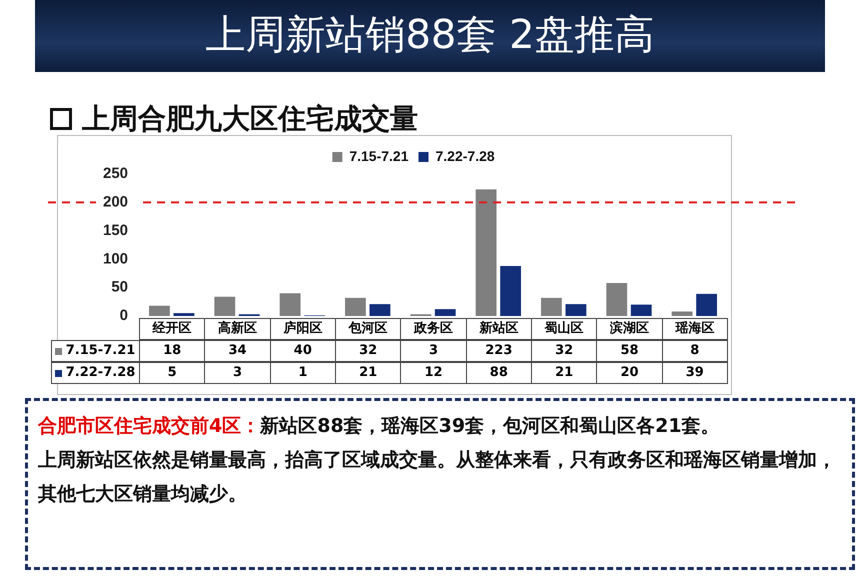 This screenshot has height=579, width=865. What do you see at coordinates (303, 373) in the screenshot?
I see `data-label: 1` at bounding box center [303, 373].